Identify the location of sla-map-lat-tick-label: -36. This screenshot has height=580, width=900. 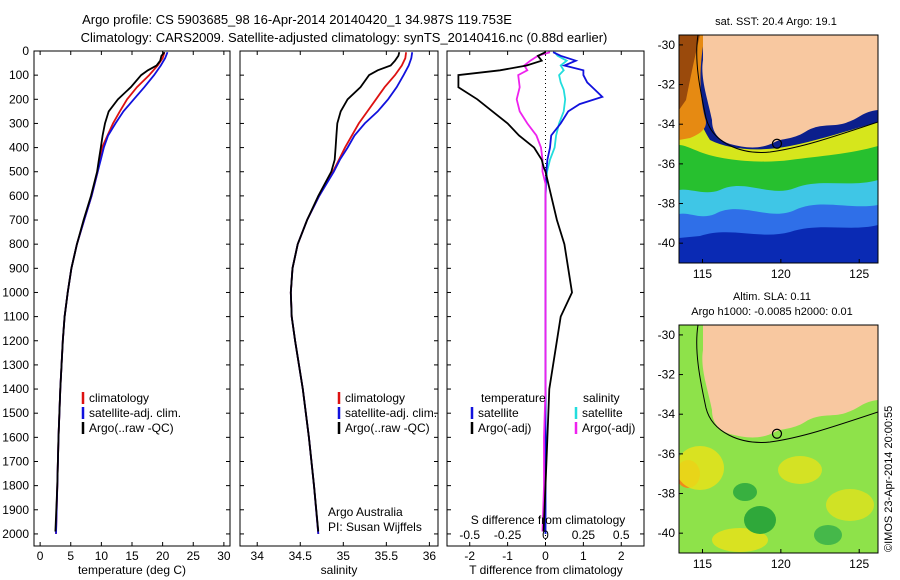
(667, 454).